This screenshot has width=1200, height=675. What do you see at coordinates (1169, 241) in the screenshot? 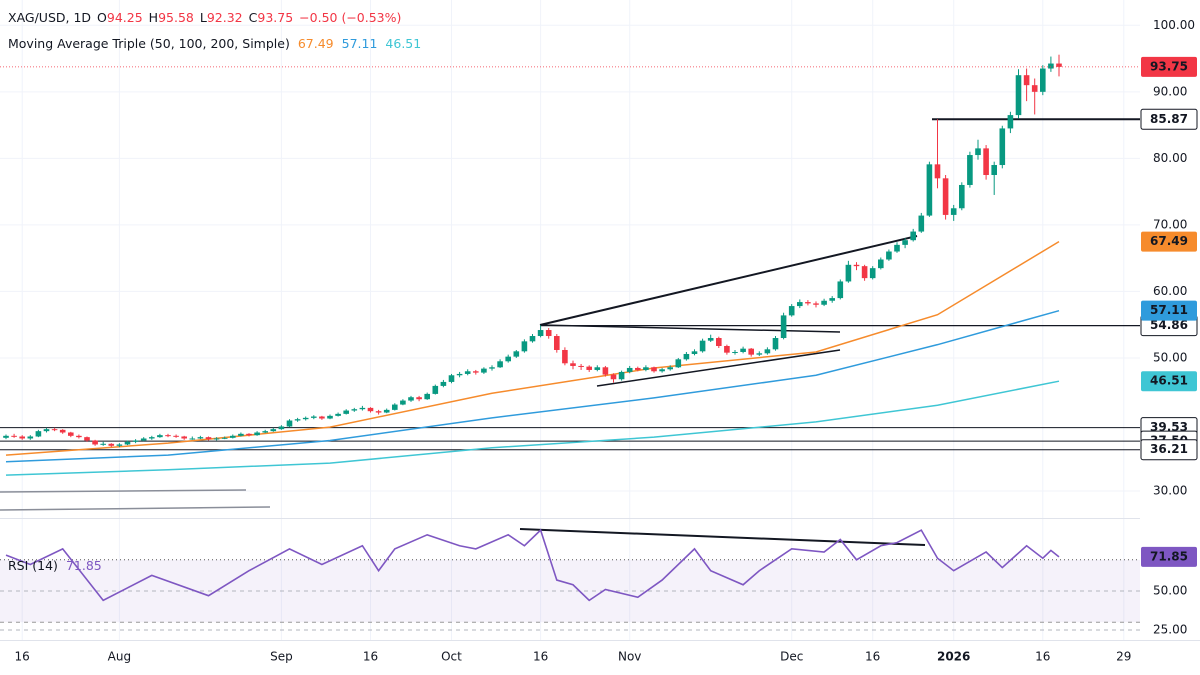
I see `price-label: 67.49` at bounding box center [1169, 241].